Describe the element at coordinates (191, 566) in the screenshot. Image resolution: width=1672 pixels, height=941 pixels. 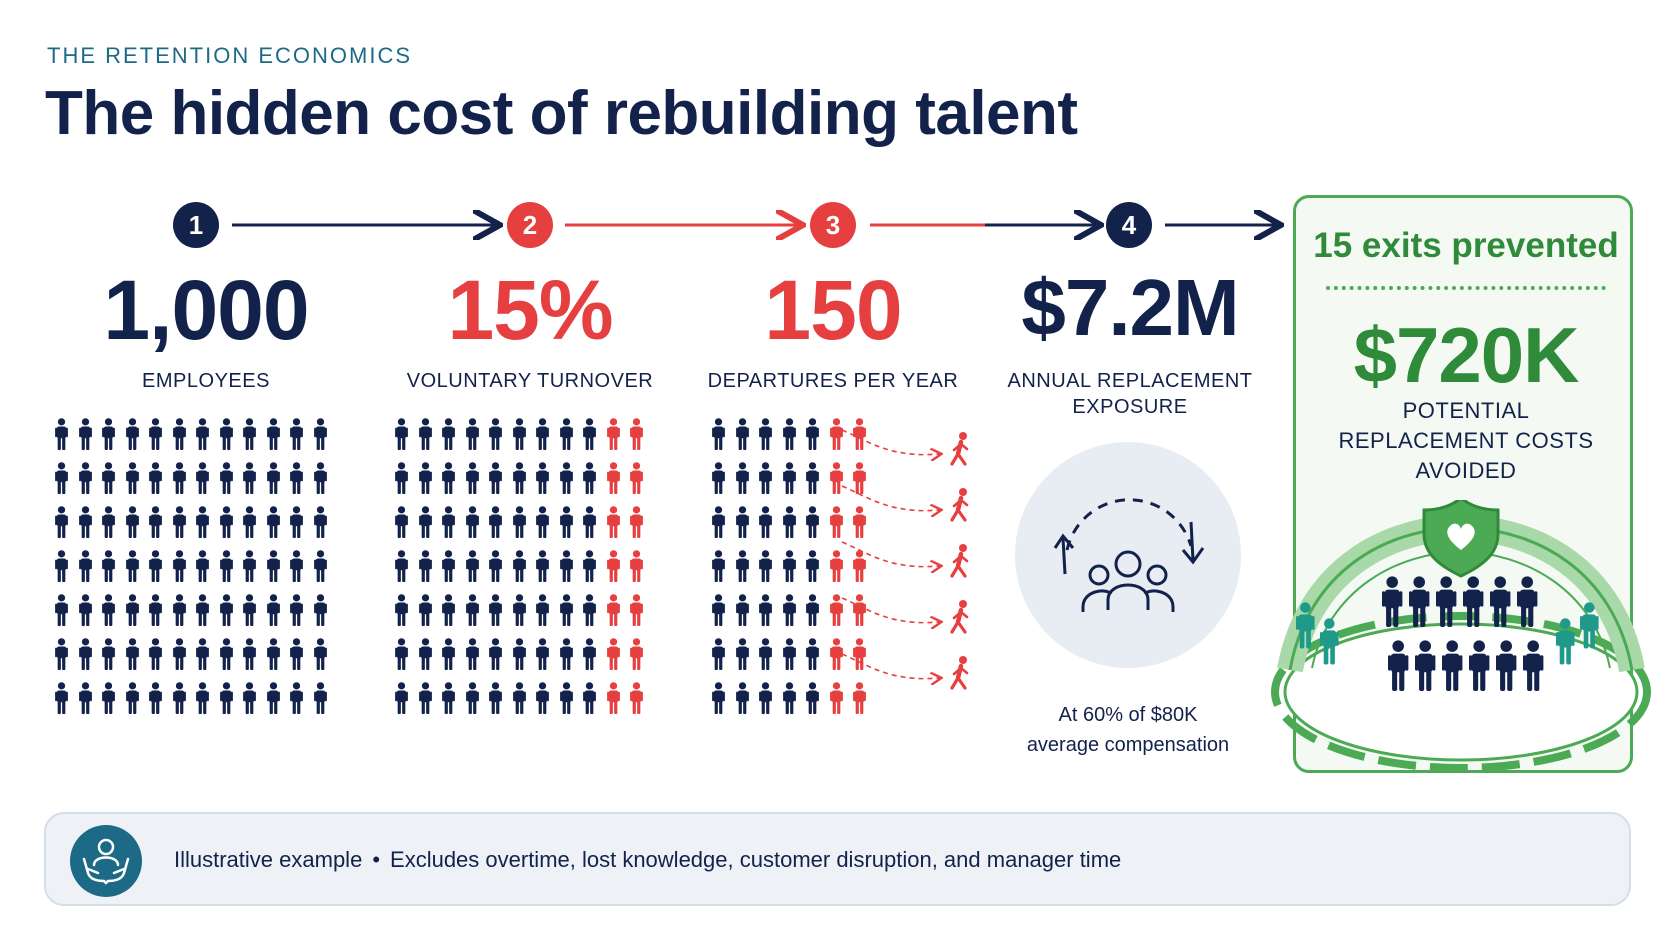
I see `employees-grid` at that location.